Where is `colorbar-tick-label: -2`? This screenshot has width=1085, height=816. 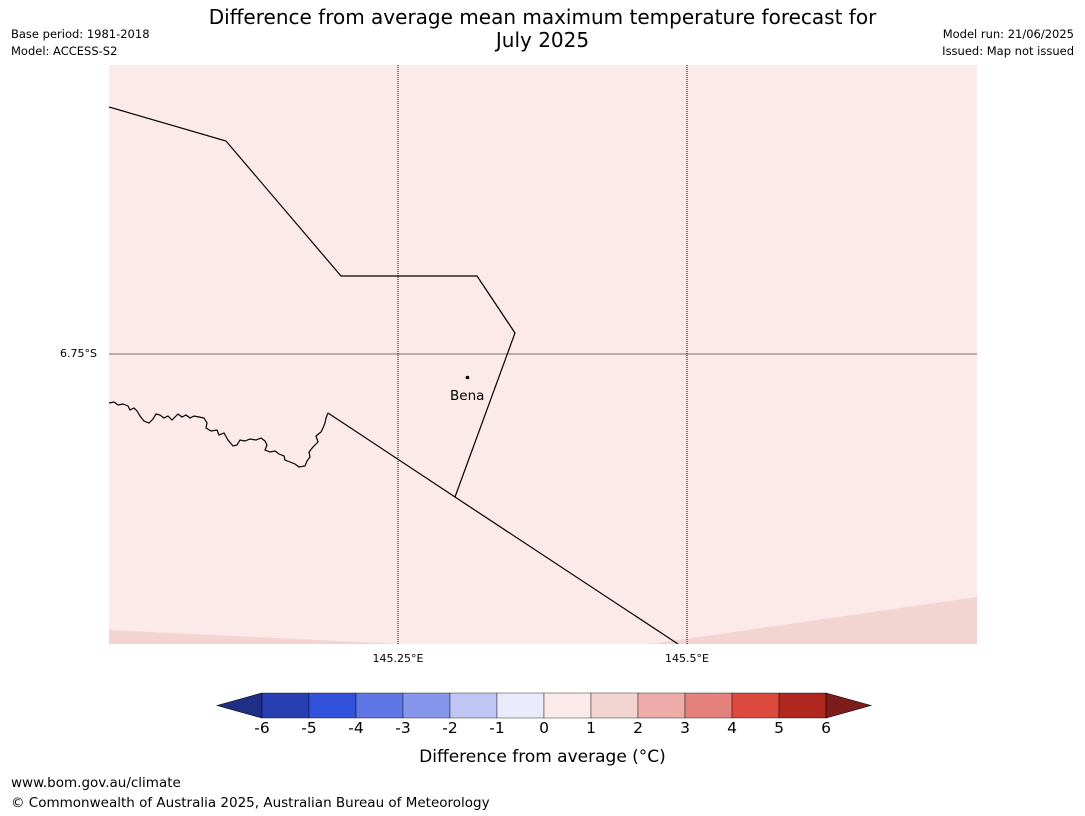 colorbar-tick-label: -2 is located at coordinates (450, 728).